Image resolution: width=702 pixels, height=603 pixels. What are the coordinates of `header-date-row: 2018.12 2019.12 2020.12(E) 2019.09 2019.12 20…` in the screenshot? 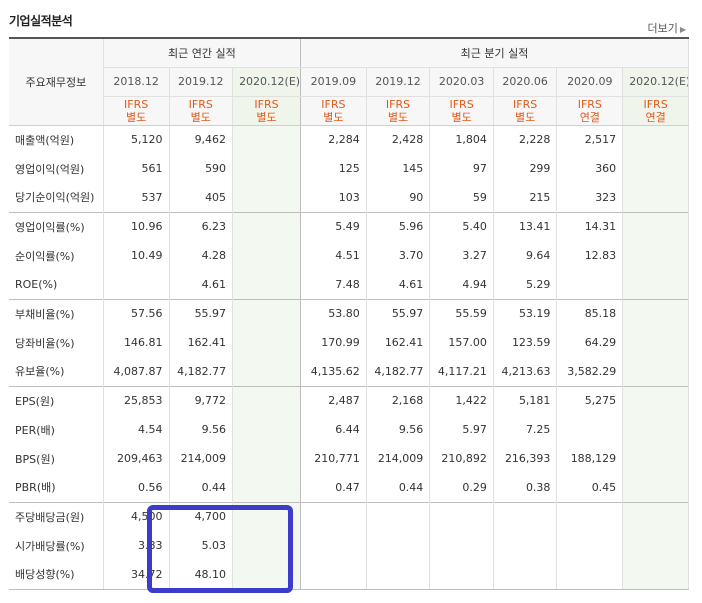 It's located at (349, 82).